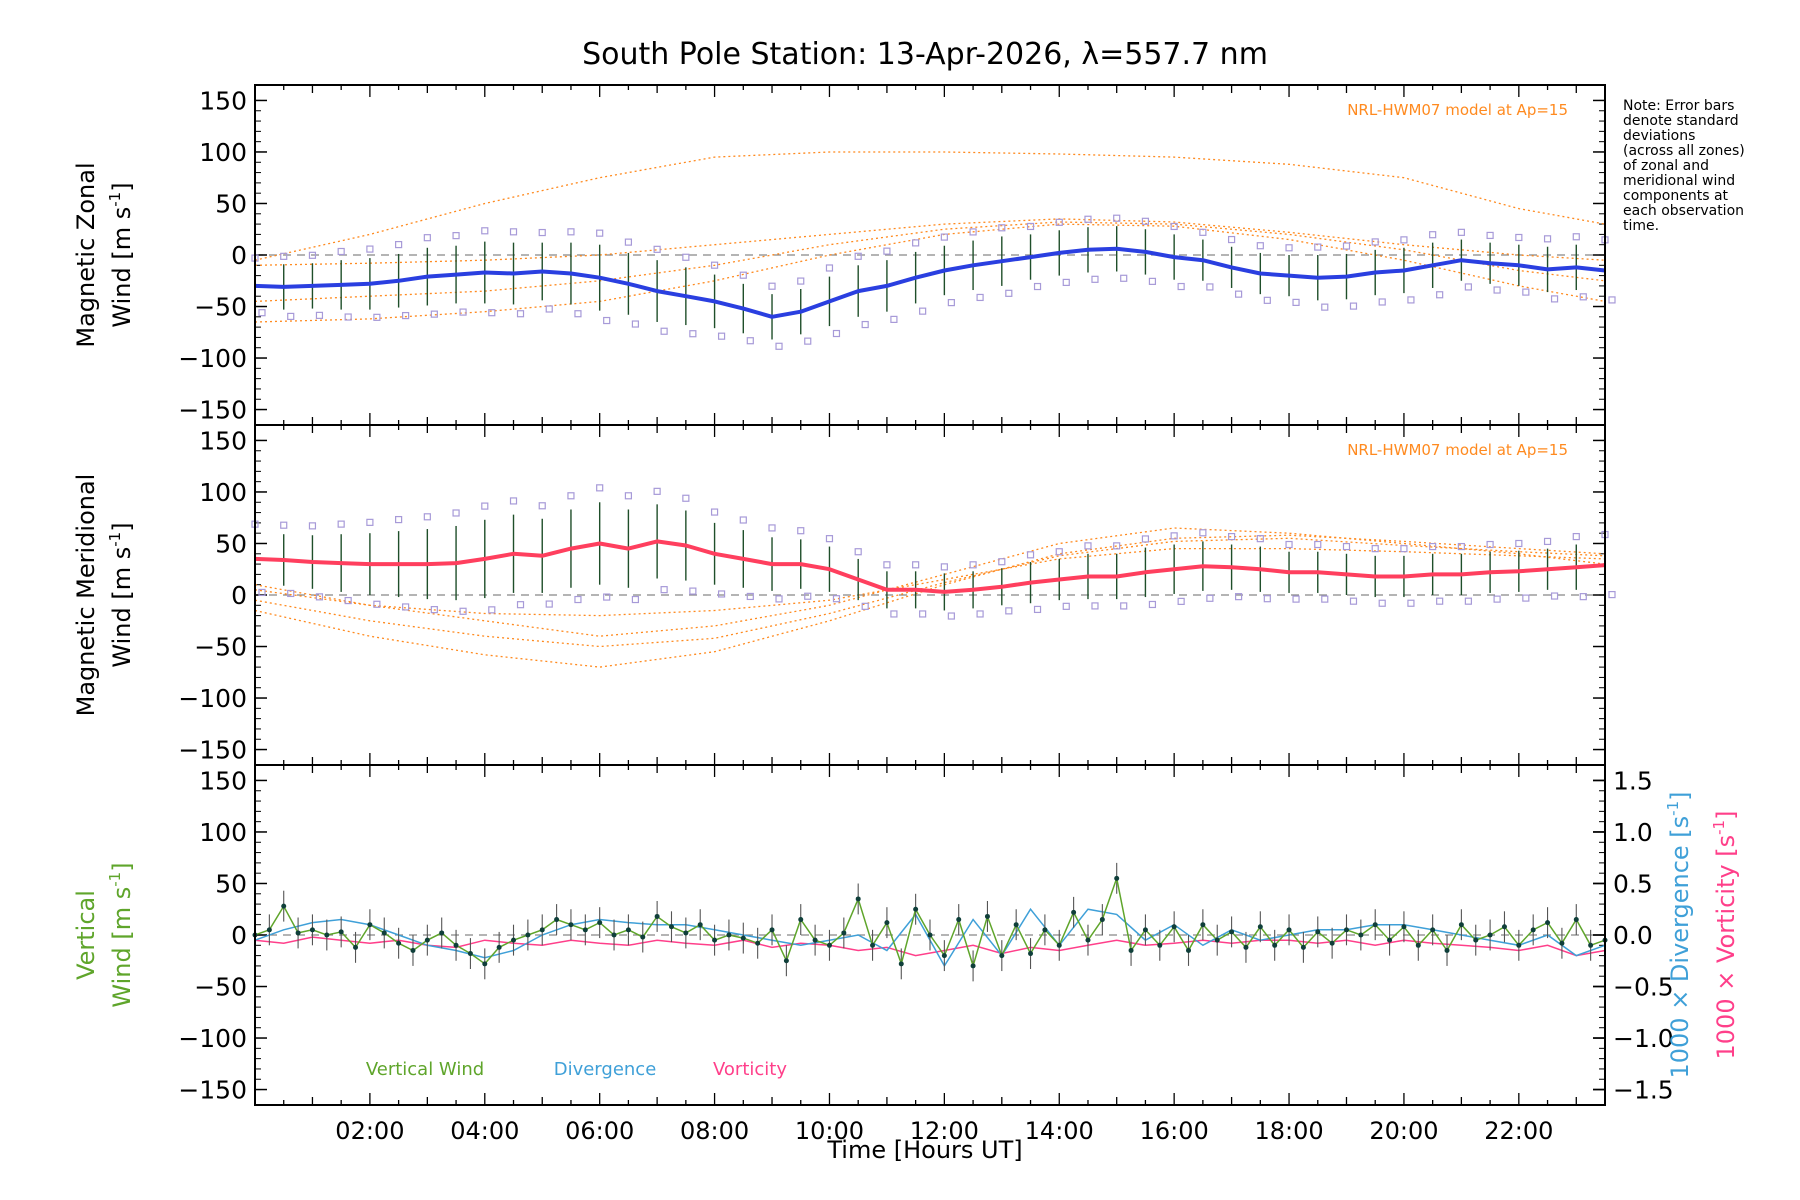  I want to click on legend-item: Vorticity, so click(750, 1069).